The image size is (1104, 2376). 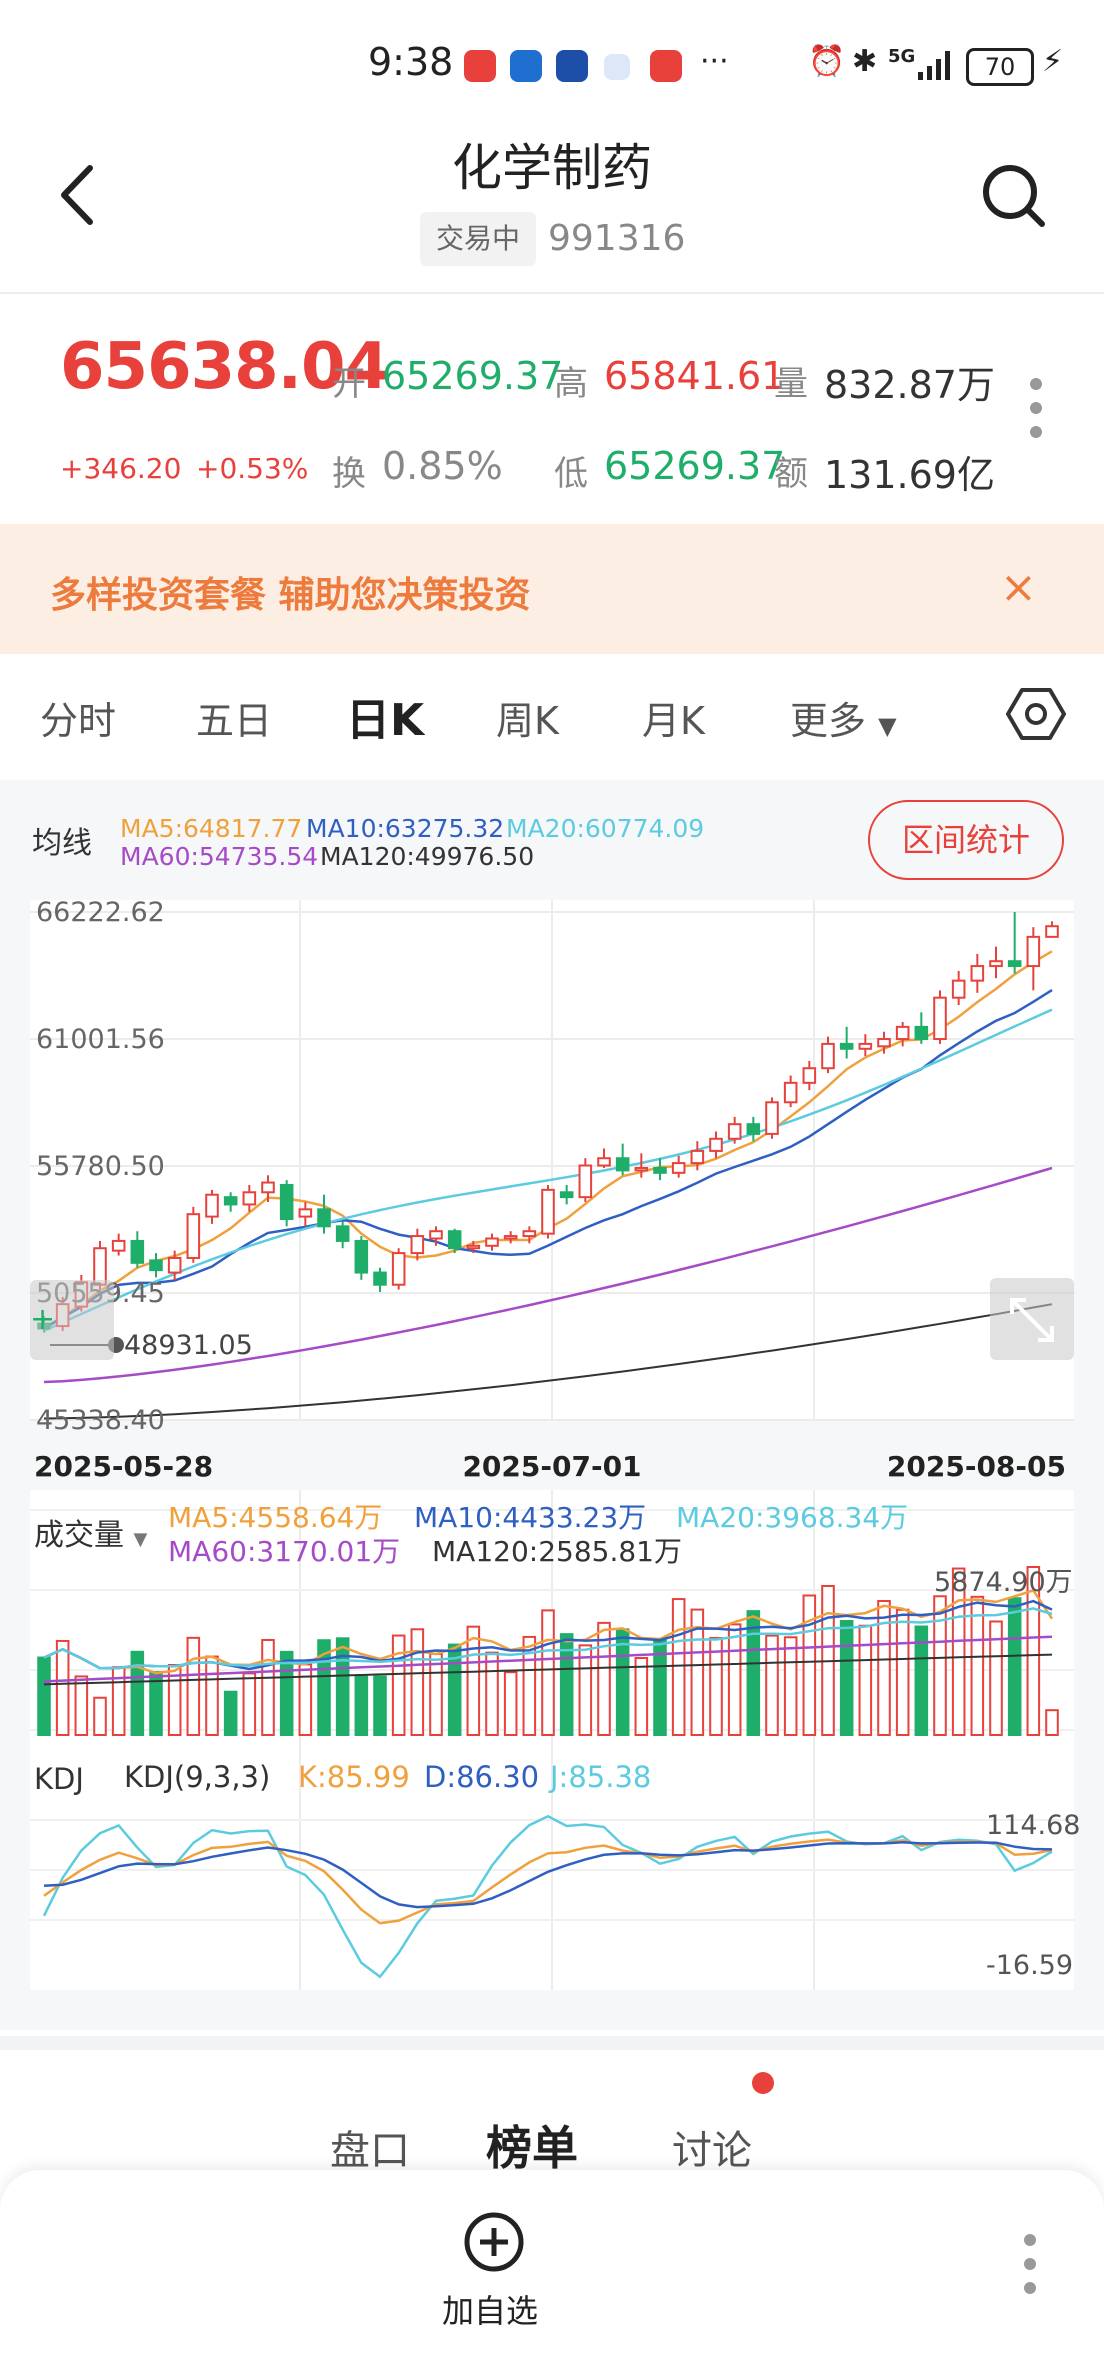 I want to click on browser-app-icon, so click(x=526, y=66).